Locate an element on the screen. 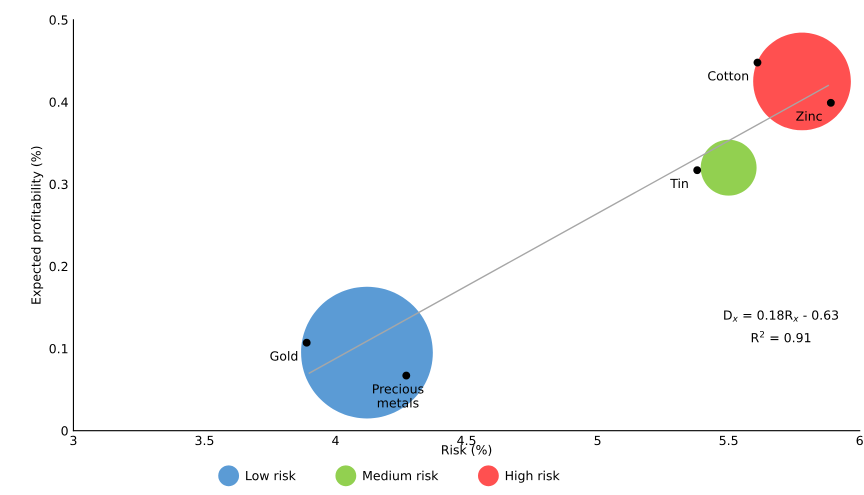  y-tick-label: 0.5 is located at coordinates (59, 20).